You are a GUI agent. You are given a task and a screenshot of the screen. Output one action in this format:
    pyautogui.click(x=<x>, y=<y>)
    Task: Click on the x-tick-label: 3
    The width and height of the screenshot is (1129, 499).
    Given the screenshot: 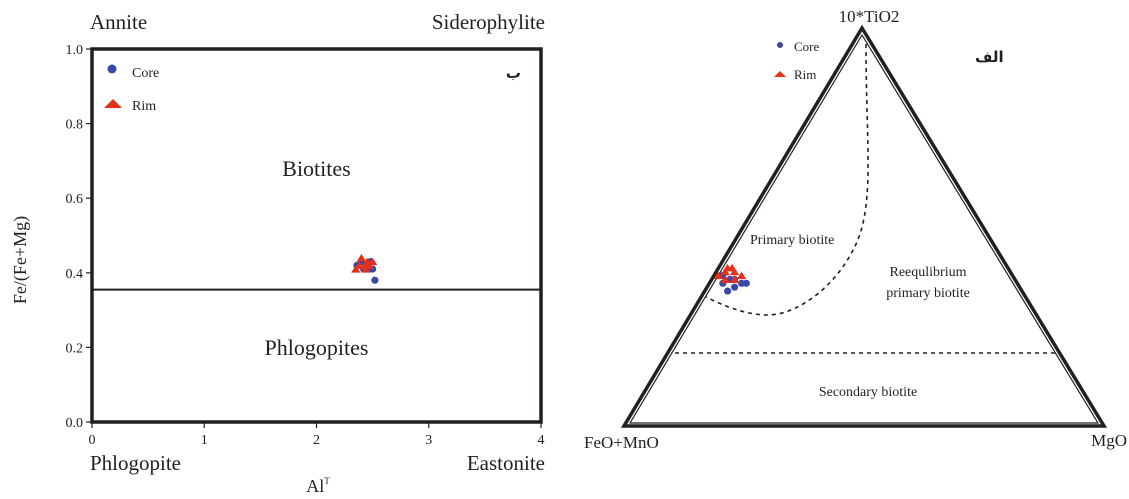 What is the action you would take?
    pyautogui.click(x=428, y=440)
    